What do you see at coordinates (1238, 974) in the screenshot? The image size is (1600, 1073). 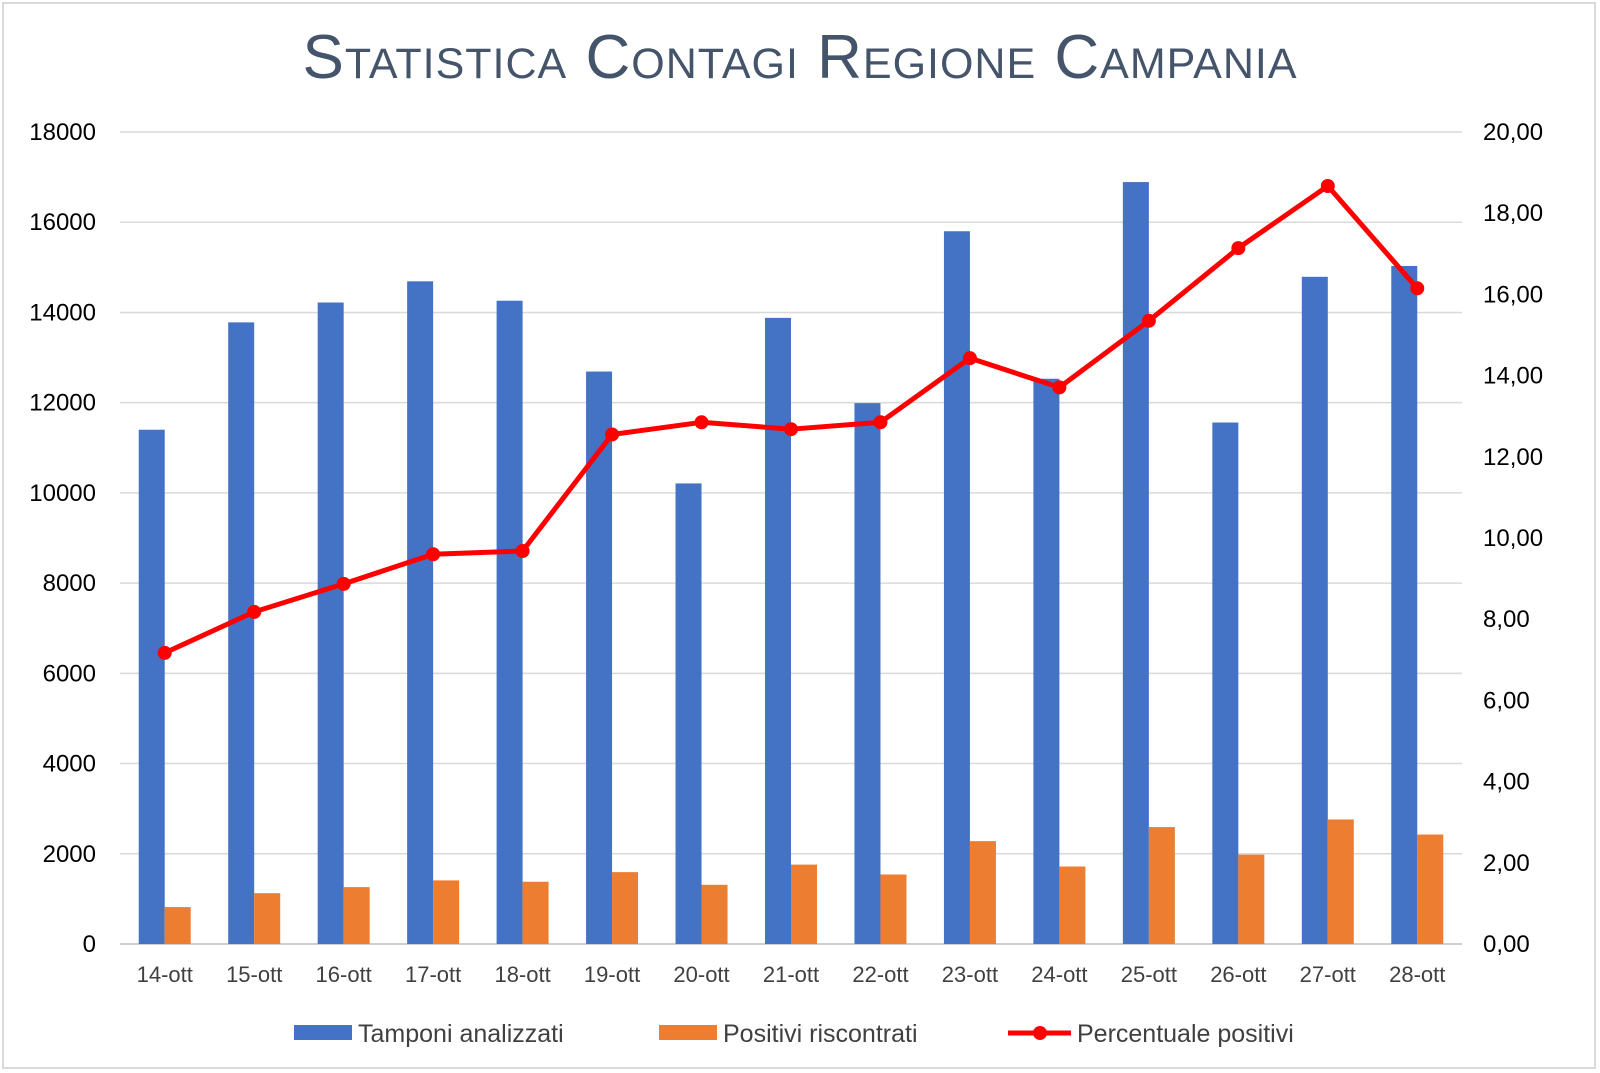 I see `x-tick-label: 26-ott` at bounding box center [1238, 974].